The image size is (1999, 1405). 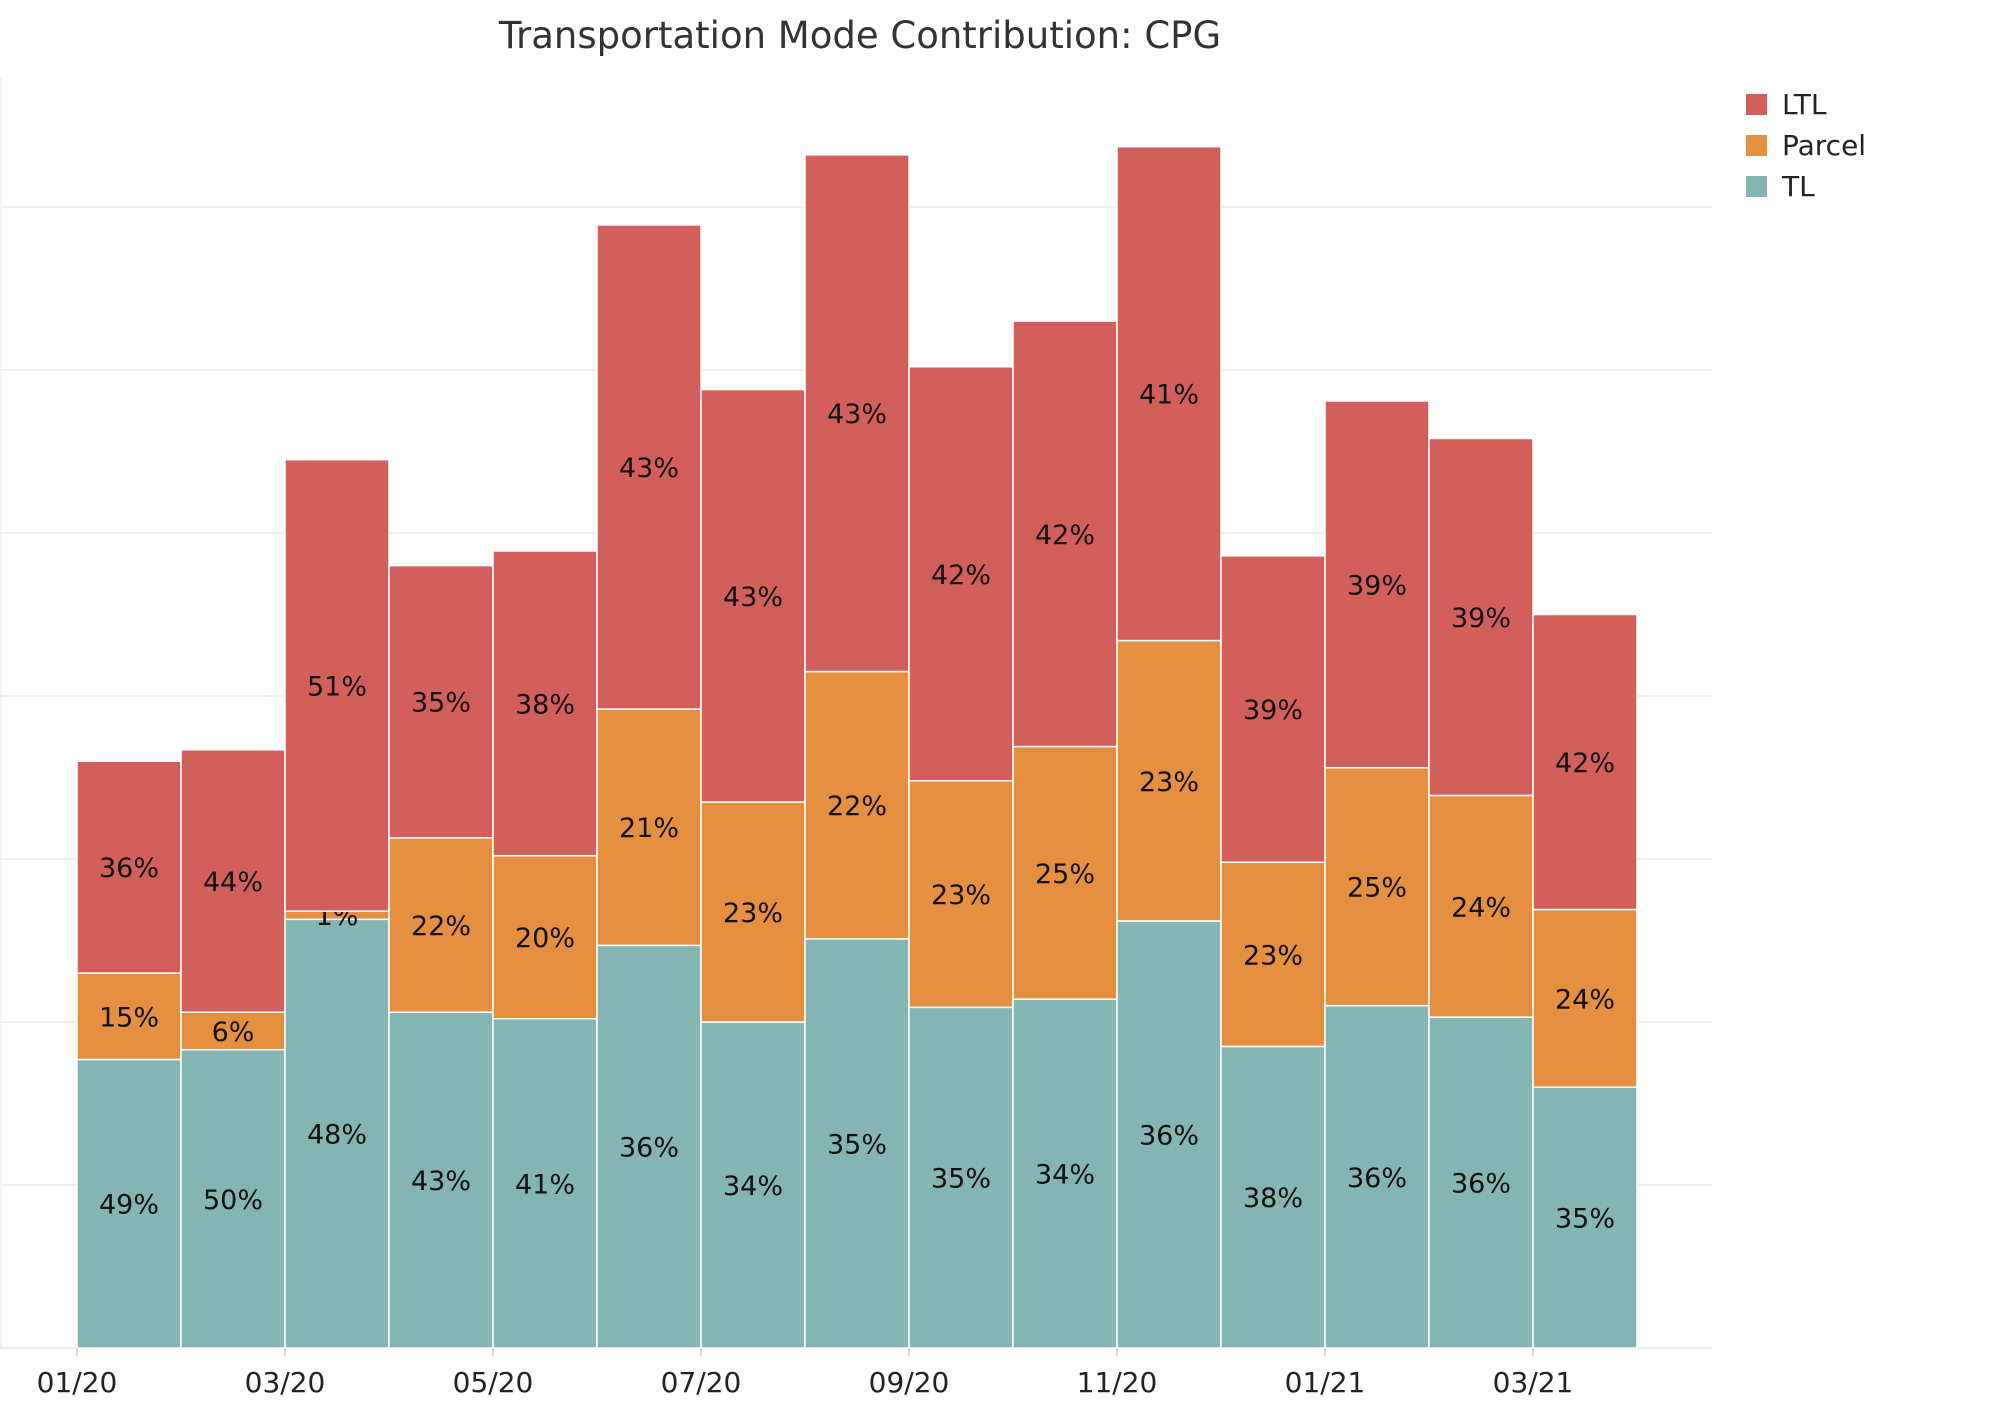 I want to click on legend-label-tl: TL, so click(x=1798, y=186).